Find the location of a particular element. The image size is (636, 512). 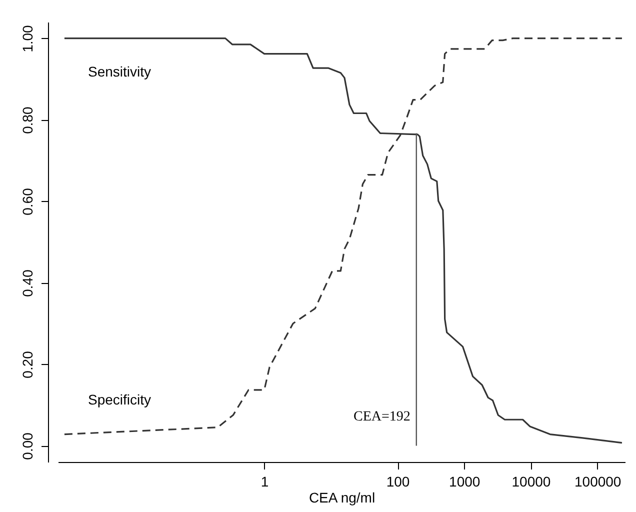

series-label: Sensitivity is located at coordinates (120, 71).